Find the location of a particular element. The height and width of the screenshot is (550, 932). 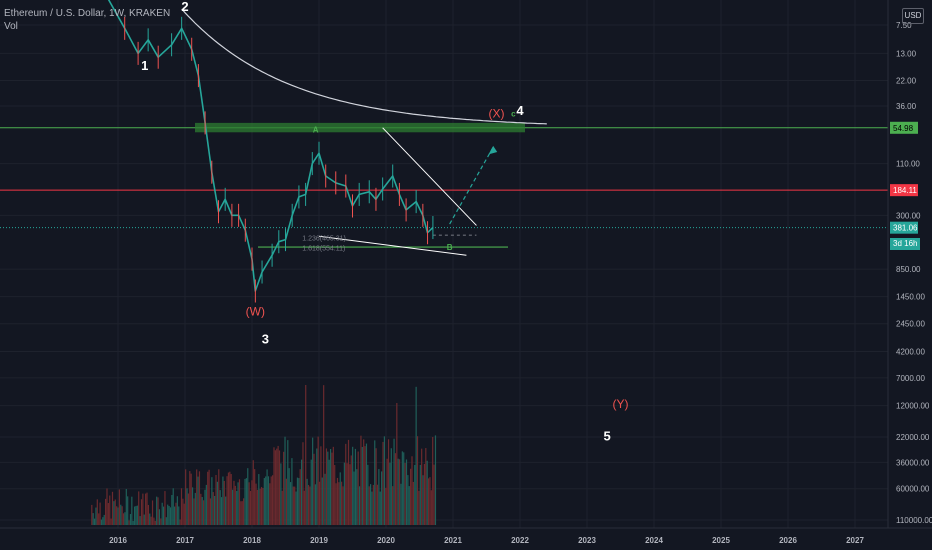

time-tick-label: 2018 is located at coordinates (252, 540).